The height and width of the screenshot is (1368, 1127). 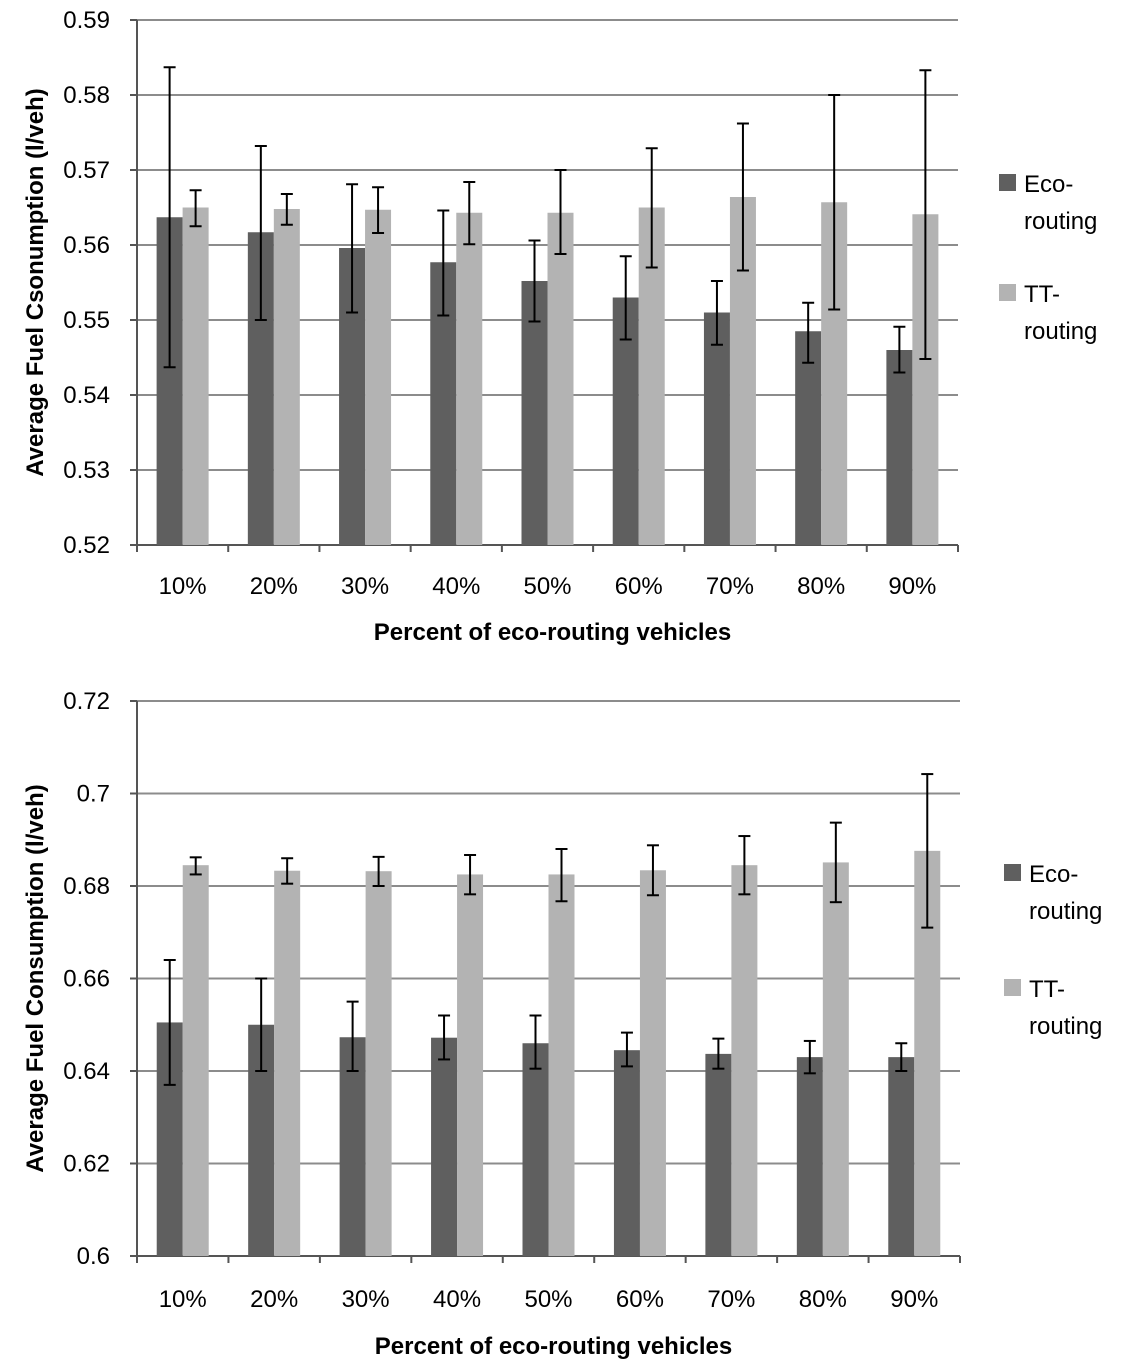 What do you see at coordinates (744, 1060) in the screenshot?
I see `bar-tt-routing-70pct` at bounding box center [744, 1060].